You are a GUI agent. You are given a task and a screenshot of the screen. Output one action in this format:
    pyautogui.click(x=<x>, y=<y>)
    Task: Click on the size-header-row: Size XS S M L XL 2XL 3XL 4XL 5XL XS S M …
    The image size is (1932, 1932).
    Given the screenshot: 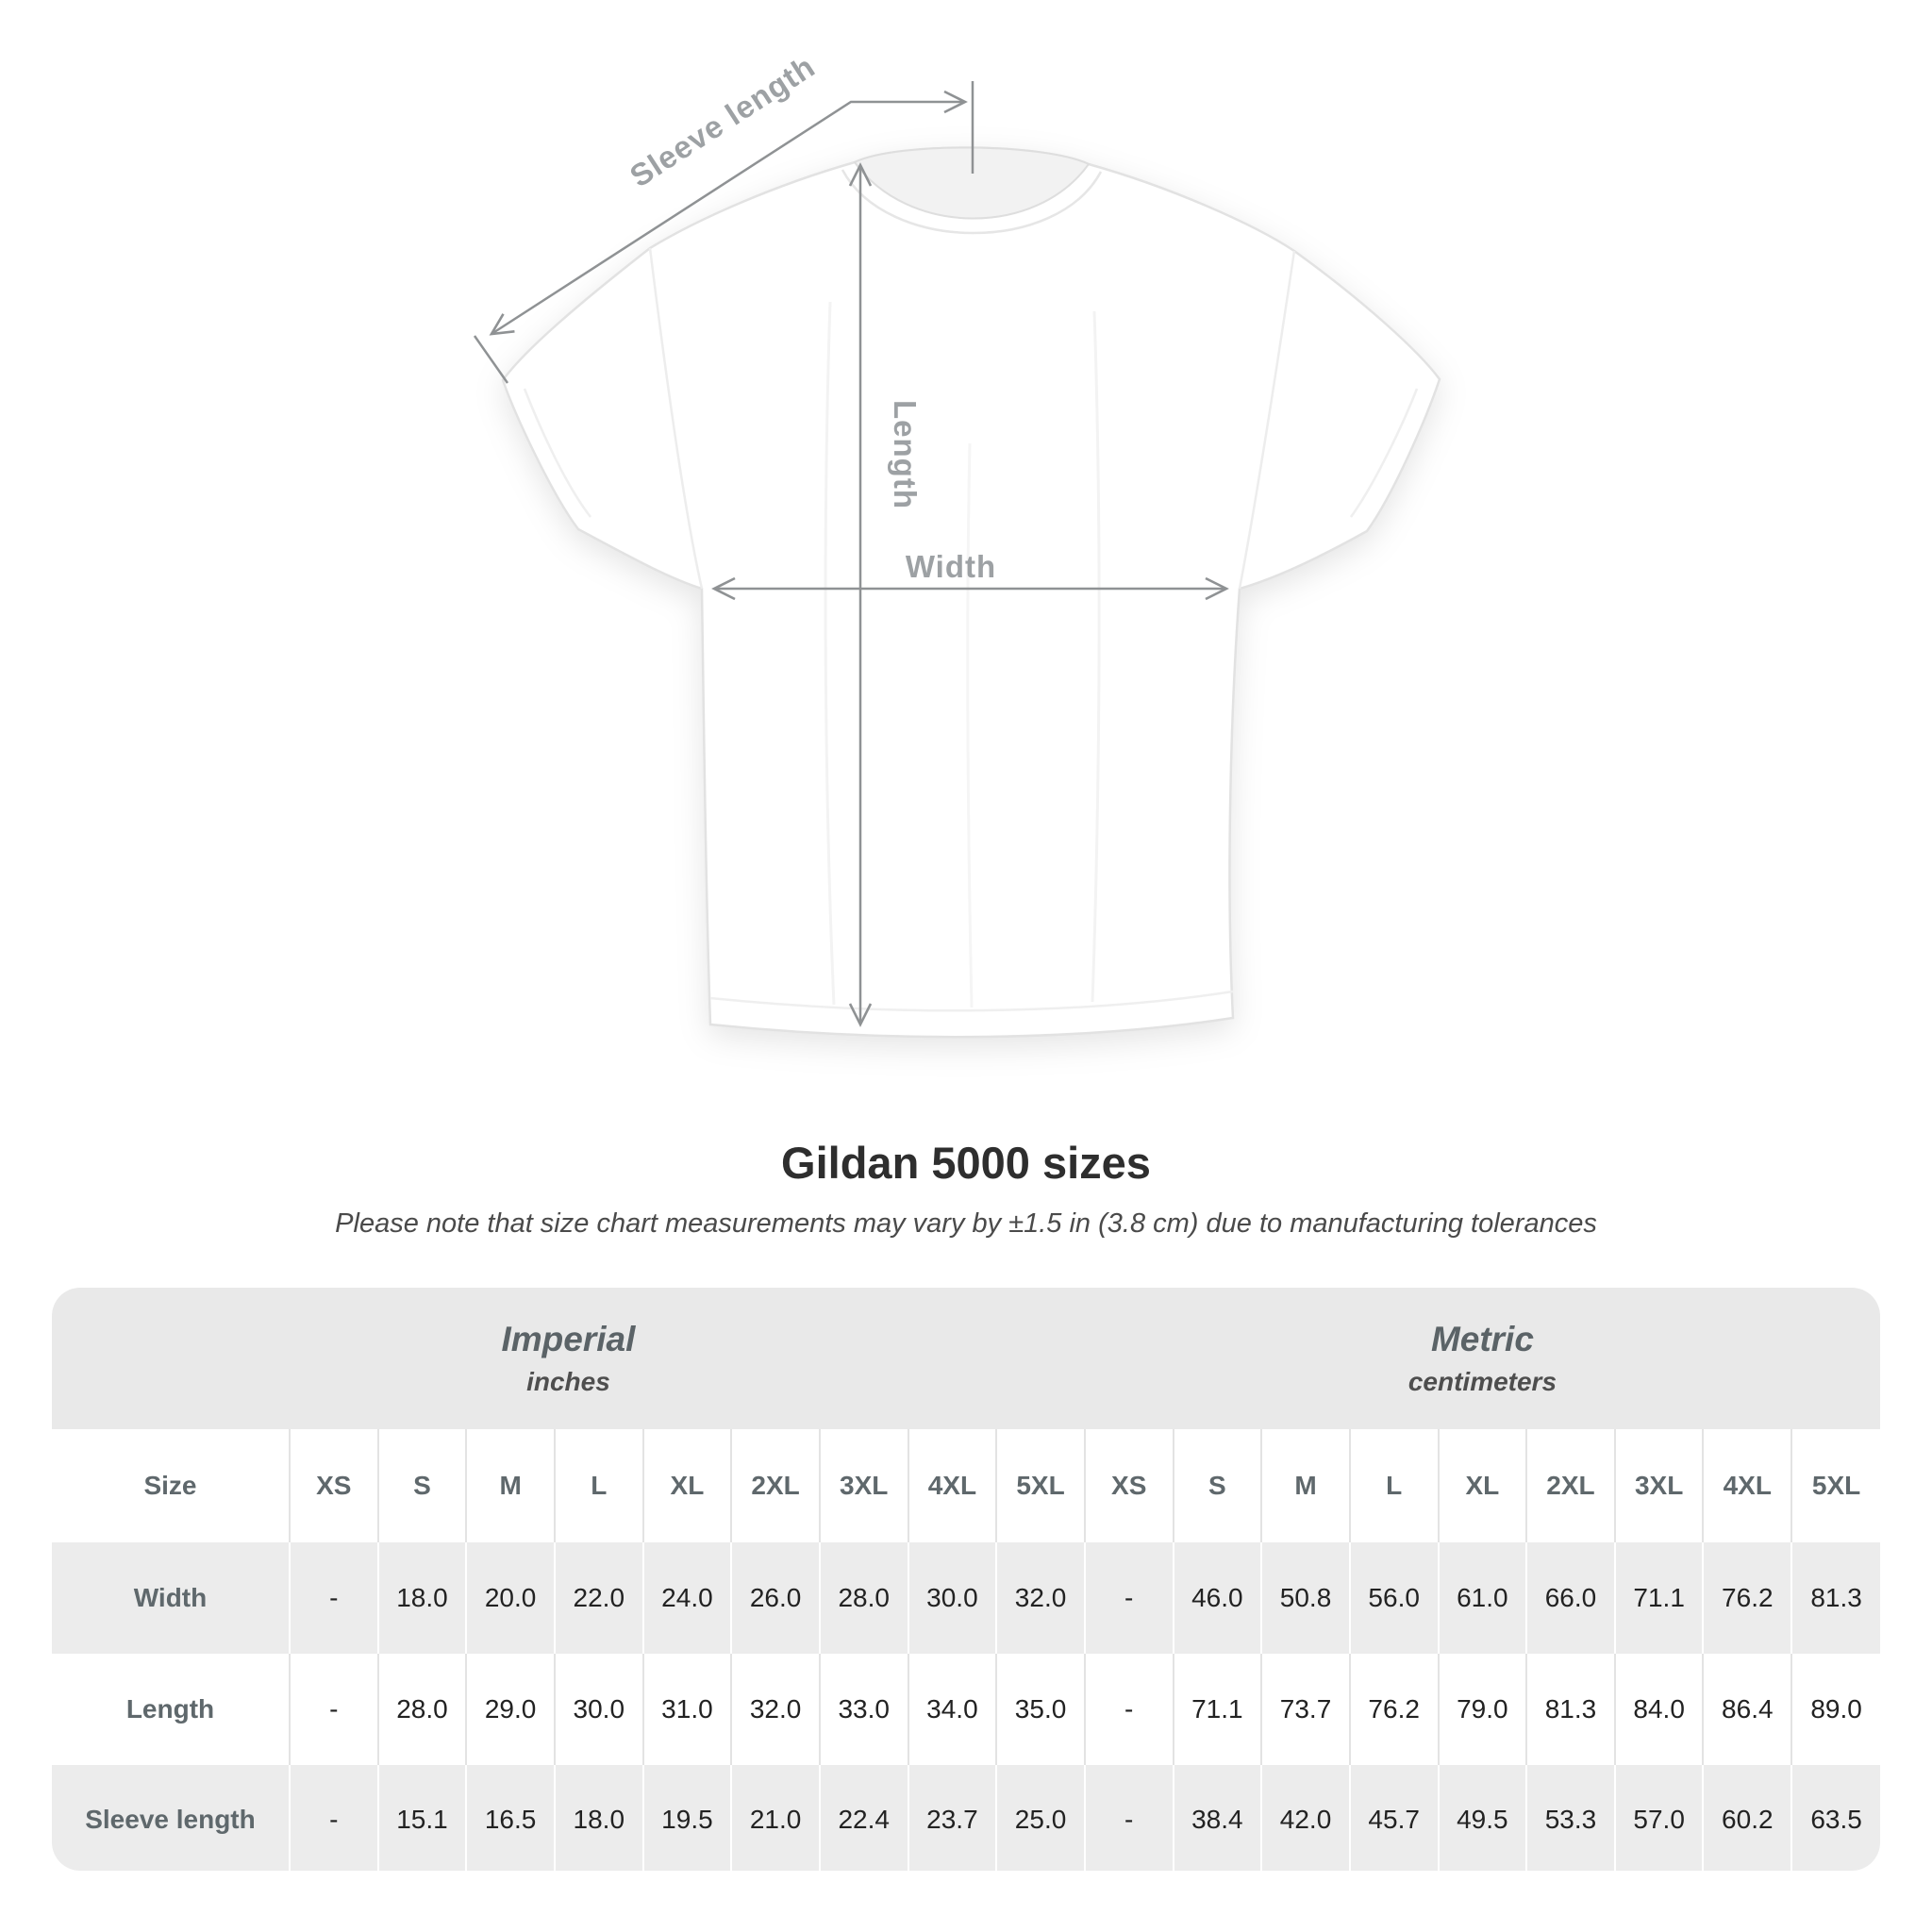 What is the action you would take?
    pyautogui.click(x=966, y=1486)
    